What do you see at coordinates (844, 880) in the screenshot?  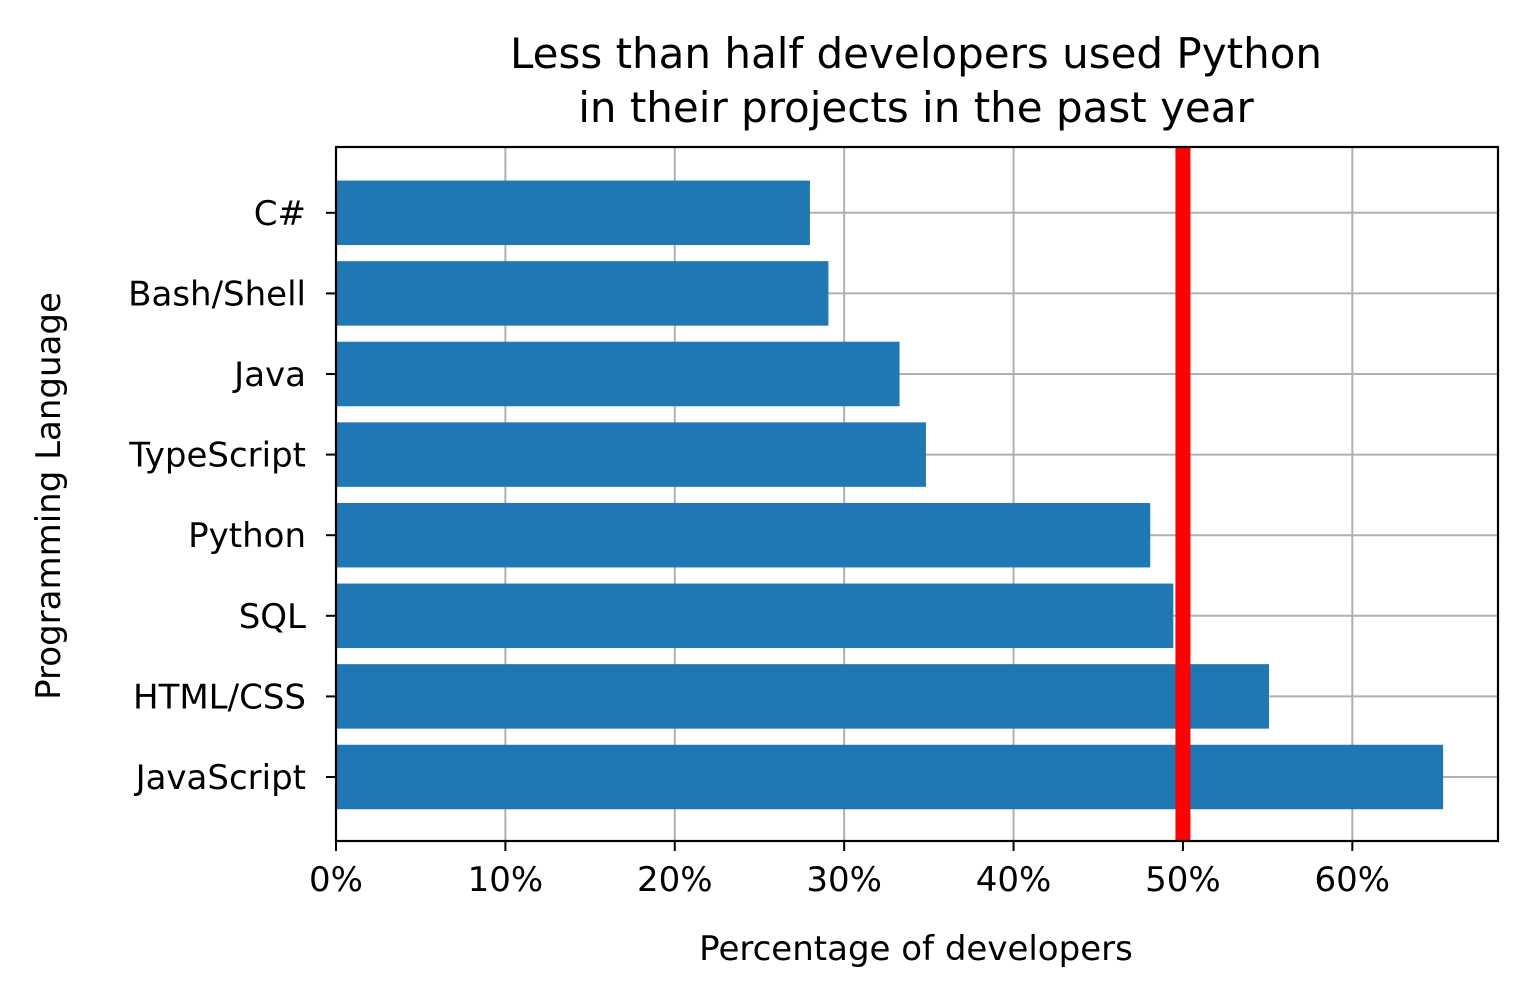 I see `x-tick-label: 30%` at bounding box center [844, 880].